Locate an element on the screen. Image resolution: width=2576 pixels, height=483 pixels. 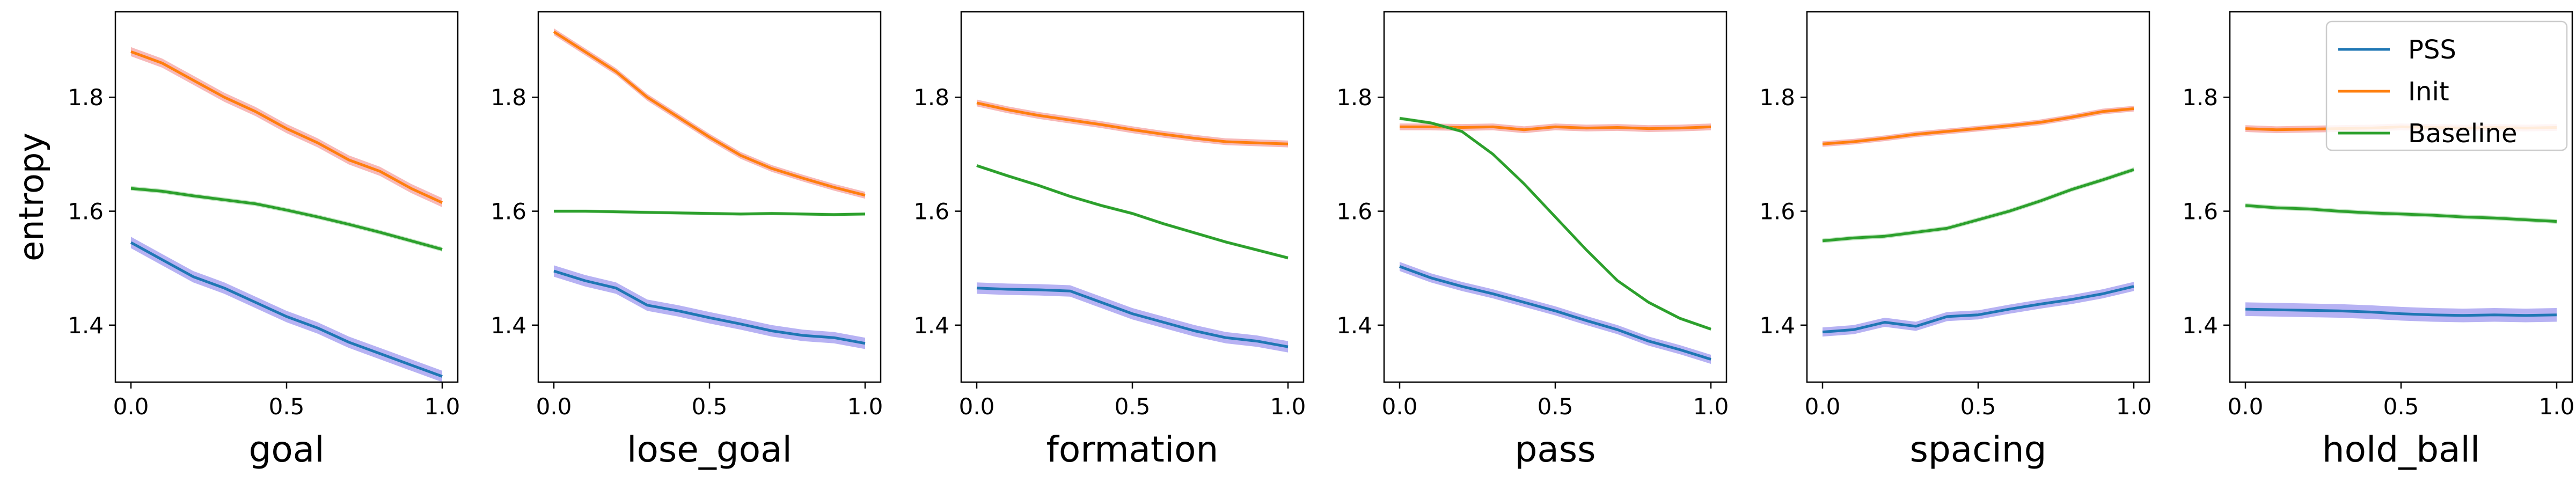
x-axis-label: spacing is located at coordinates (1977, 449).